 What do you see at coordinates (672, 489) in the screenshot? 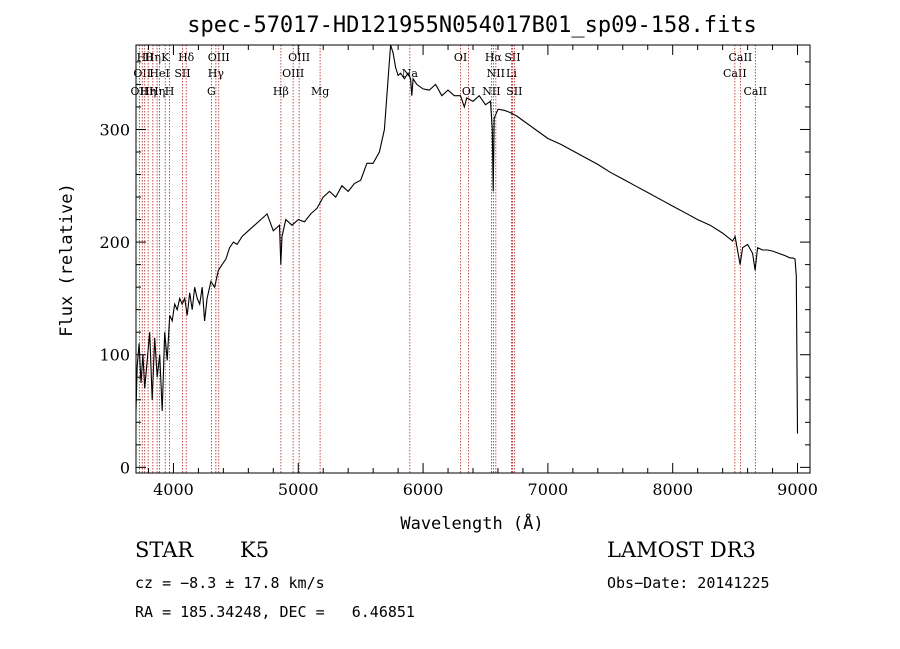
I see `x-tick-label-4: 8000` at bounding box center [672, 489].